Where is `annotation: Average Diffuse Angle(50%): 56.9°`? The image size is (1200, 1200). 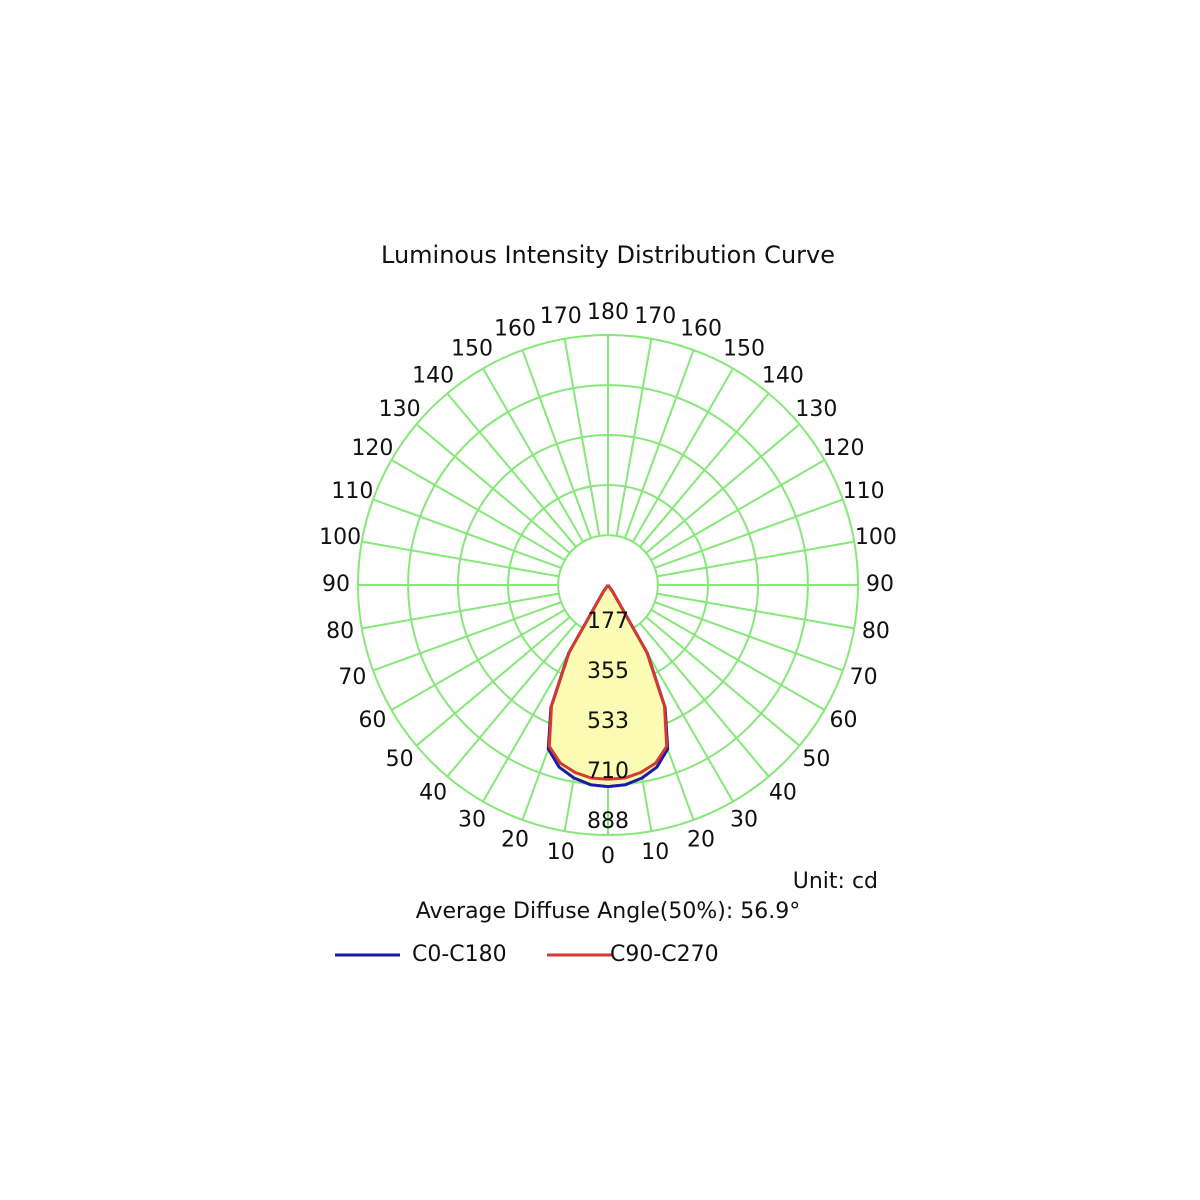
annotation: Average Diffuse Angle(50%): 56.9° is located at coordinates (608, 911).